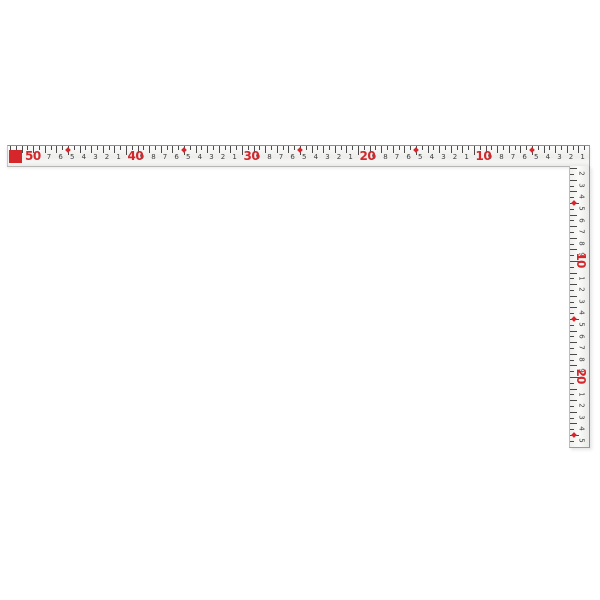  Describe the element at coordinates (258, 157) in the screenshot. I see `unit-digit-label: 9` at that location.